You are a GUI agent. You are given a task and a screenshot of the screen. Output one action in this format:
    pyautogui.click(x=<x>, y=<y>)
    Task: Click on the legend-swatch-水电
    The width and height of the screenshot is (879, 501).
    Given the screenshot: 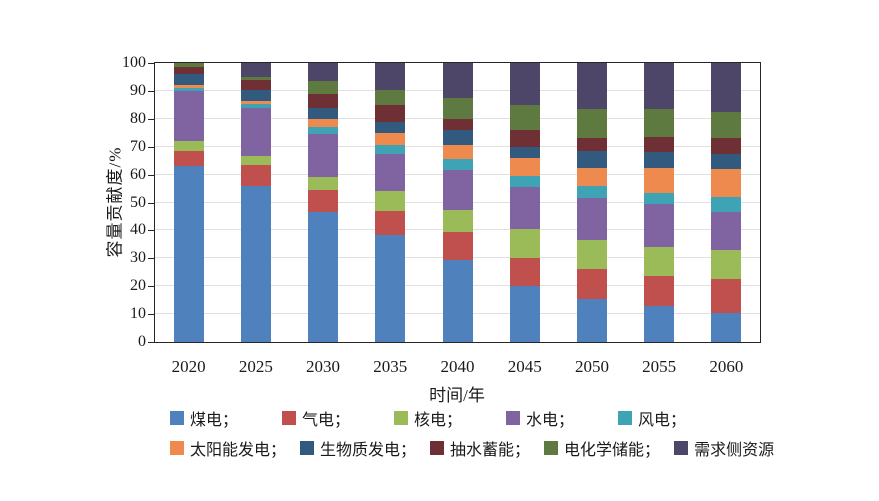 What is the action you would take?
    pyautogui.click(x=513, y=418)
    